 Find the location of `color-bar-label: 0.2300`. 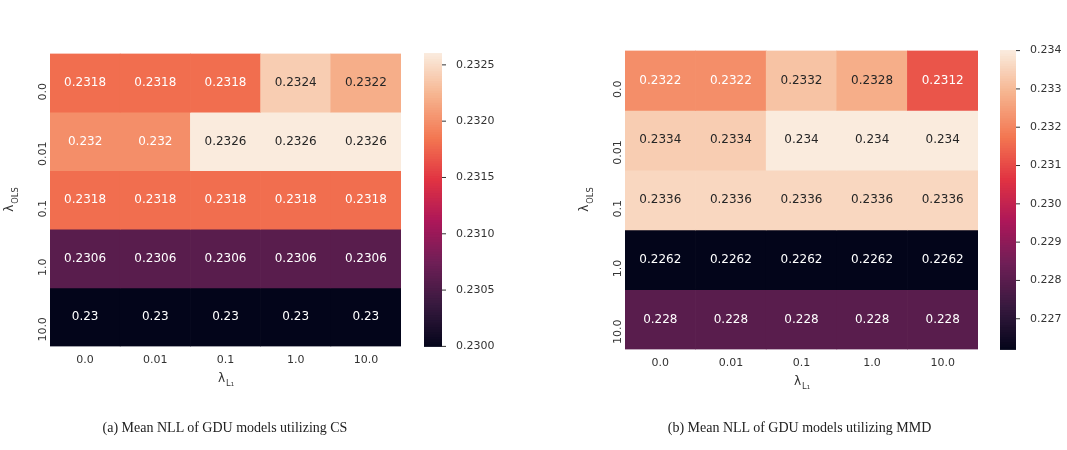

color-bar-label: 0.2300 is located at coordinates (475, 346).